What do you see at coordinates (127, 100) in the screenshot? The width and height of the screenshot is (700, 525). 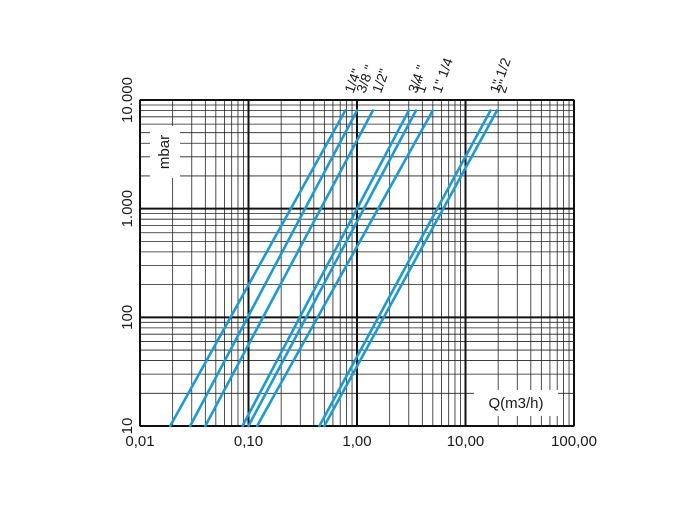 I see `y-tick-label: 10.000` at bounding box center [127, 100].